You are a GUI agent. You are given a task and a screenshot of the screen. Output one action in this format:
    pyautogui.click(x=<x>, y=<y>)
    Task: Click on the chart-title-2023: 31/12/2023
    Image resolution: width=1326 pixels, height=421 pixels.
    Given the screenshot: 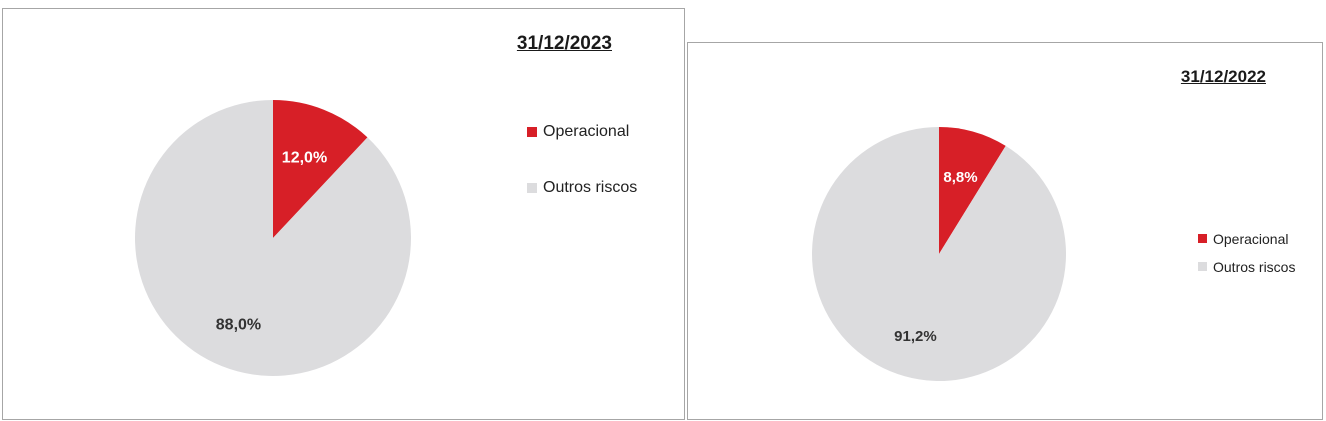 What is the action you would take?
    pyautogui.click(x=564, y=43)
    